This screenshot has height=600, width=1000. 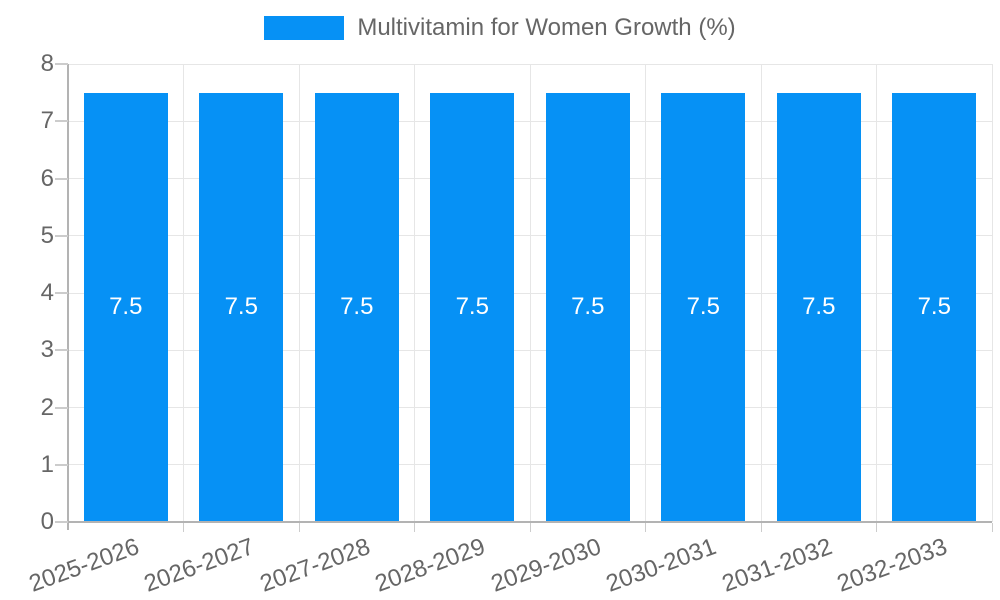 I want to click on y-tick-label: 2, so click(x=47, y=407).